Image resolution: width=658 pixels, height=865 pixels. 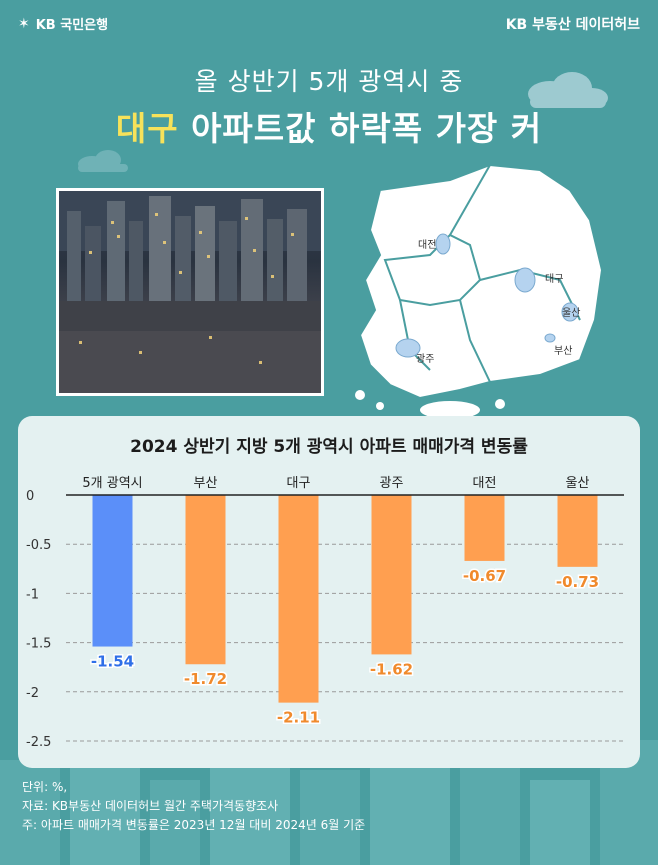 What do you see at coordinates (147, 128) in the screenshot?
I see `headline-highlight: 대구` at bounding box center [147, 128].